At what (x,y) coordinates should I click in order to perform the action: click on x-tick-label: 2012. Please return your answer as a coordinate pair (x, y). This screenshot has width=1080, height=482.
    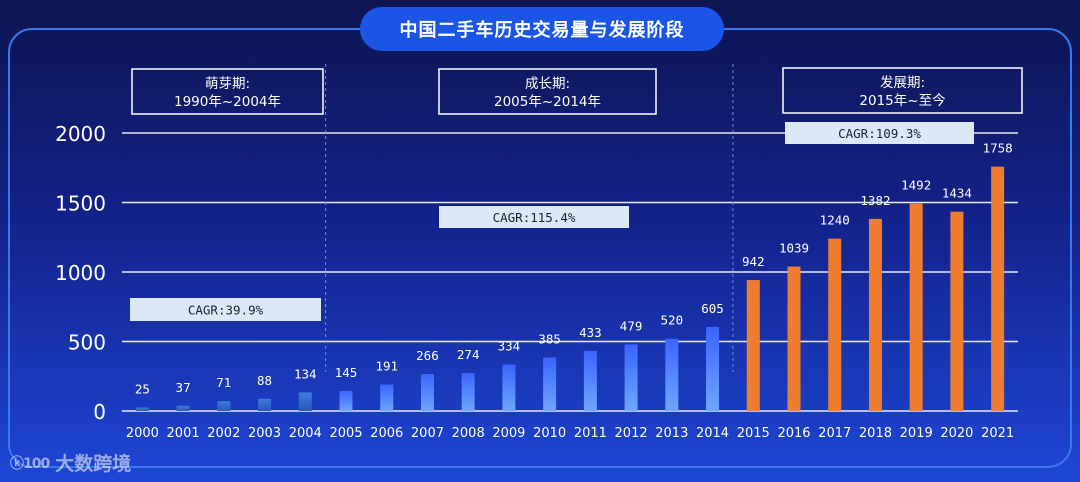
    Looking at the image, I should click on (631, 433).